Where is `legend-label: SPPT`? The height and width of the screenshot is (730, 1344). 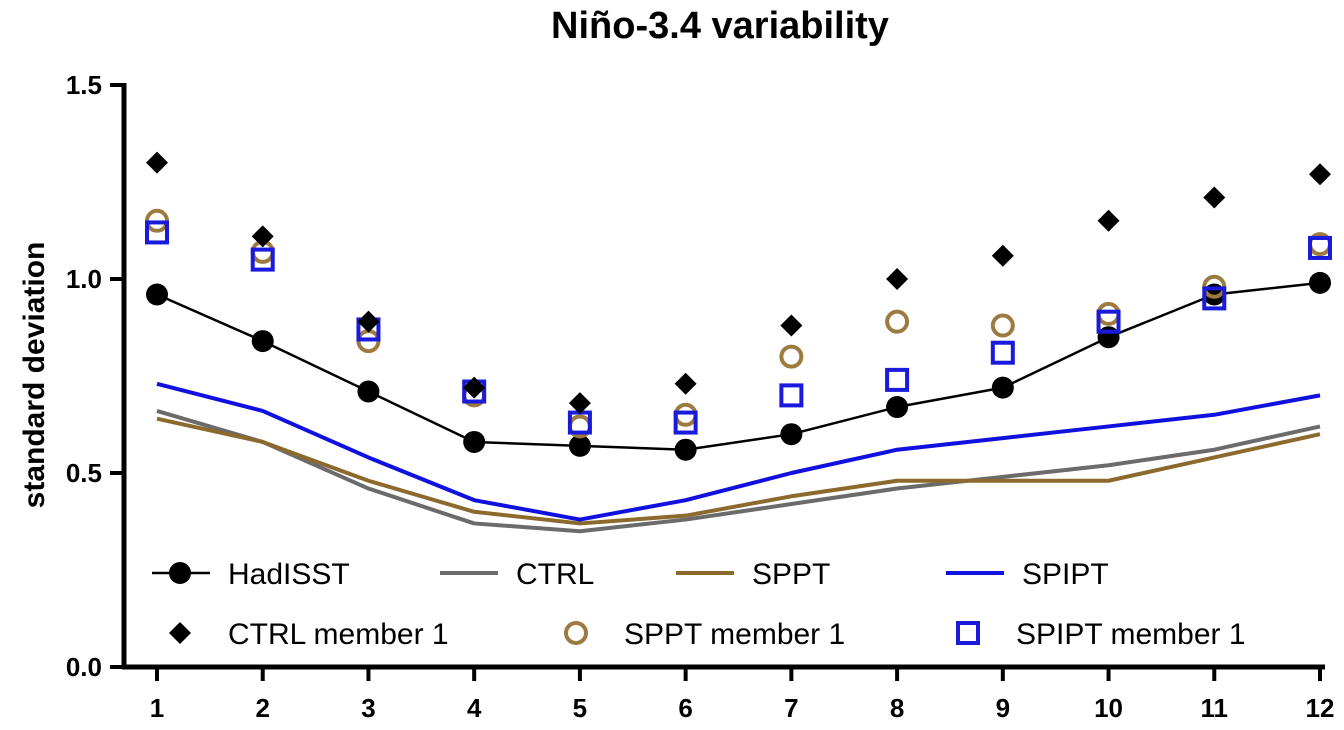
legend-label: SPPT is located at coordinates (791, 574).